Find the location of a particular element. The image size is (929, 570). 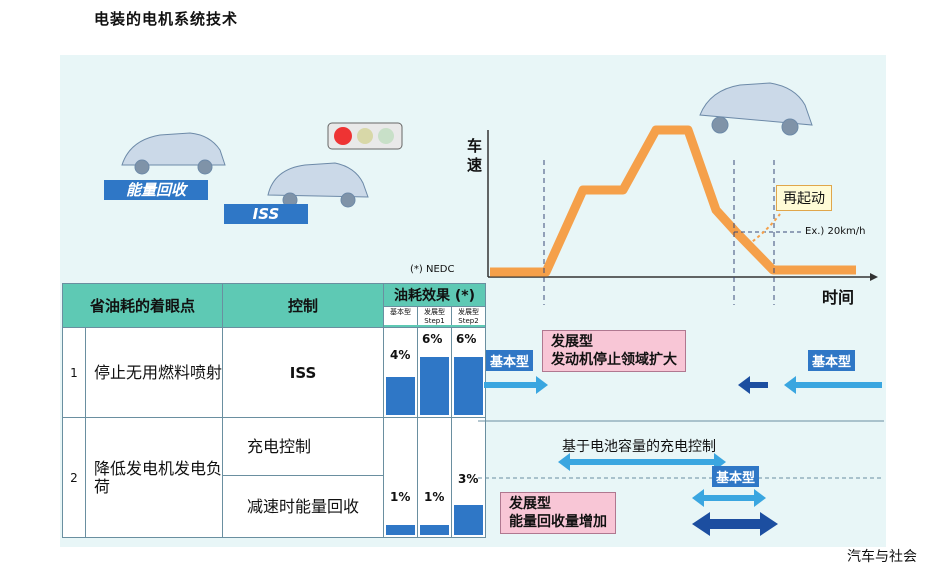

row2-step1-bar: 1% is located at coordinates (434, 477).